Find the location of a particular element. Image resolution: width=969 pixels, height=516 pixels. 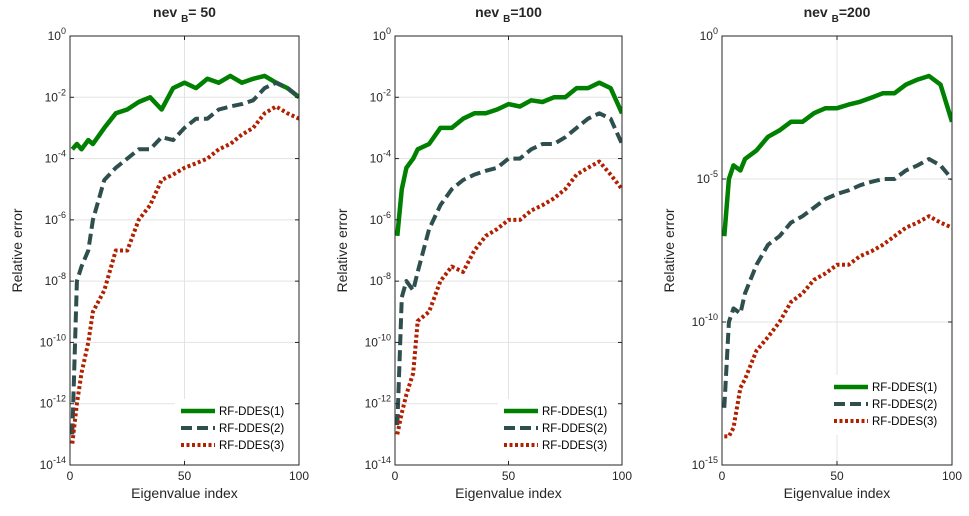

chart-title: nev B= 50 is located at coordinates (184, 14).